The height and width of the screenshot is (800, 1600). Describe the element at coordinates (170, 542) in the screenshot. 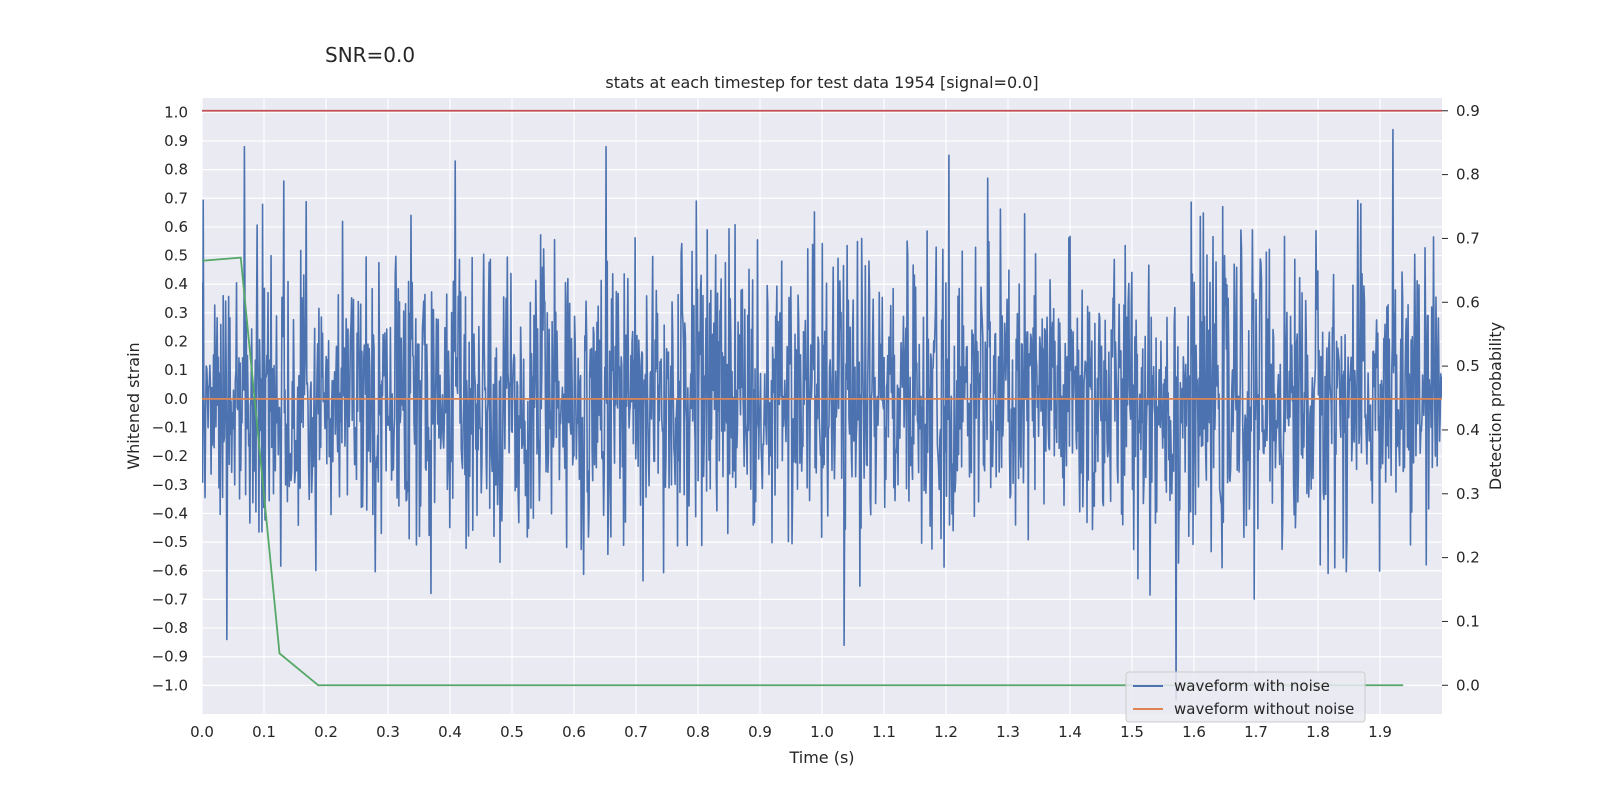

I see `y-tick-label: −0.5` at that location.